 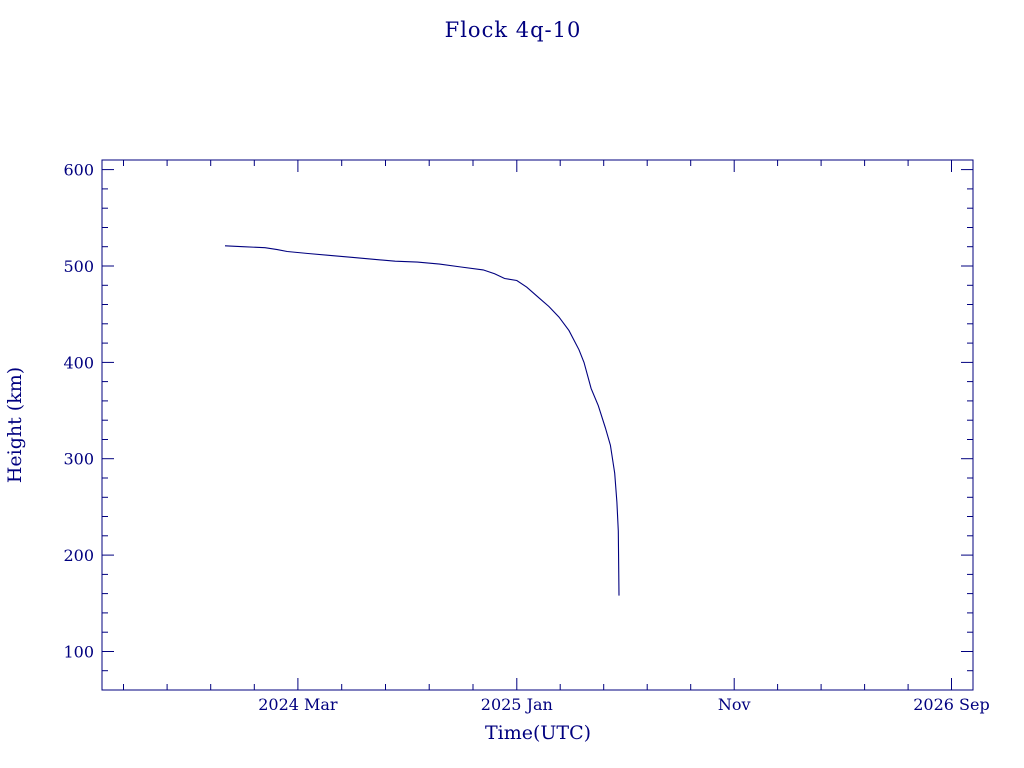 I want to click on y-tick-label: 400, so click(x=78, y=362).